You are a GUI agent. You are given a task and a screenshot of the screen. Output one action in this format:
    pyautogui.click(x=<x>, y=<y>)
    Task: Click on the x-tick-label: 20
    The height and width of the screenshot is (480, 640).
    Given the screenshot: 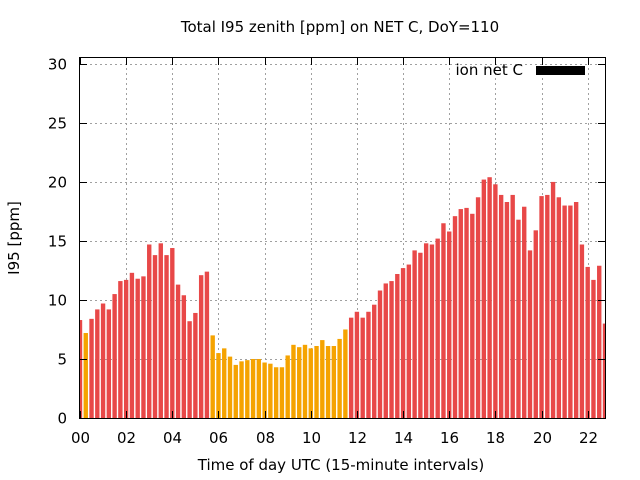 What is the action you would take?
    pyautogui.click(x=542, y=438)
    